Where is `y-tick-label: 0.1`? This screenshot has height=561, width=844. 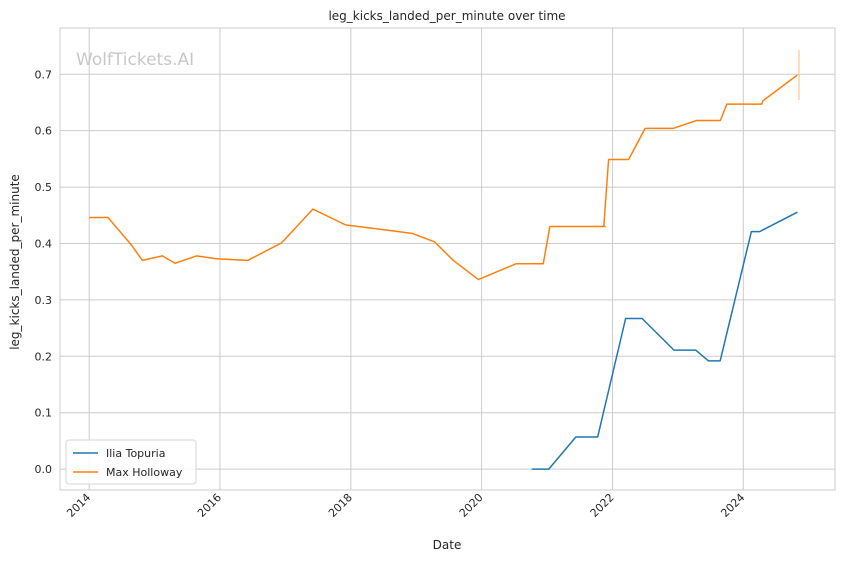
y-tick-label: 0.1 is located at coordinates (44, 413).